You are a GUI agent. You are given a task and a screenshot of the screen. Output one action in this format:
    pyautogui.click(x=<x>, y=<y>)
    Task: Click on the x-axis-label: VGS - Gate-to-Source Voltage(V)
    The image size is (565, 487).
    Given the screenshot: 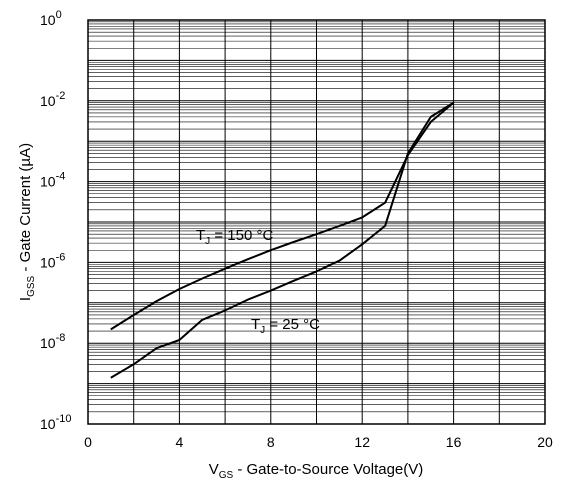 What is the action you would take?
    pyautogui.click(x=316, y=471)
    